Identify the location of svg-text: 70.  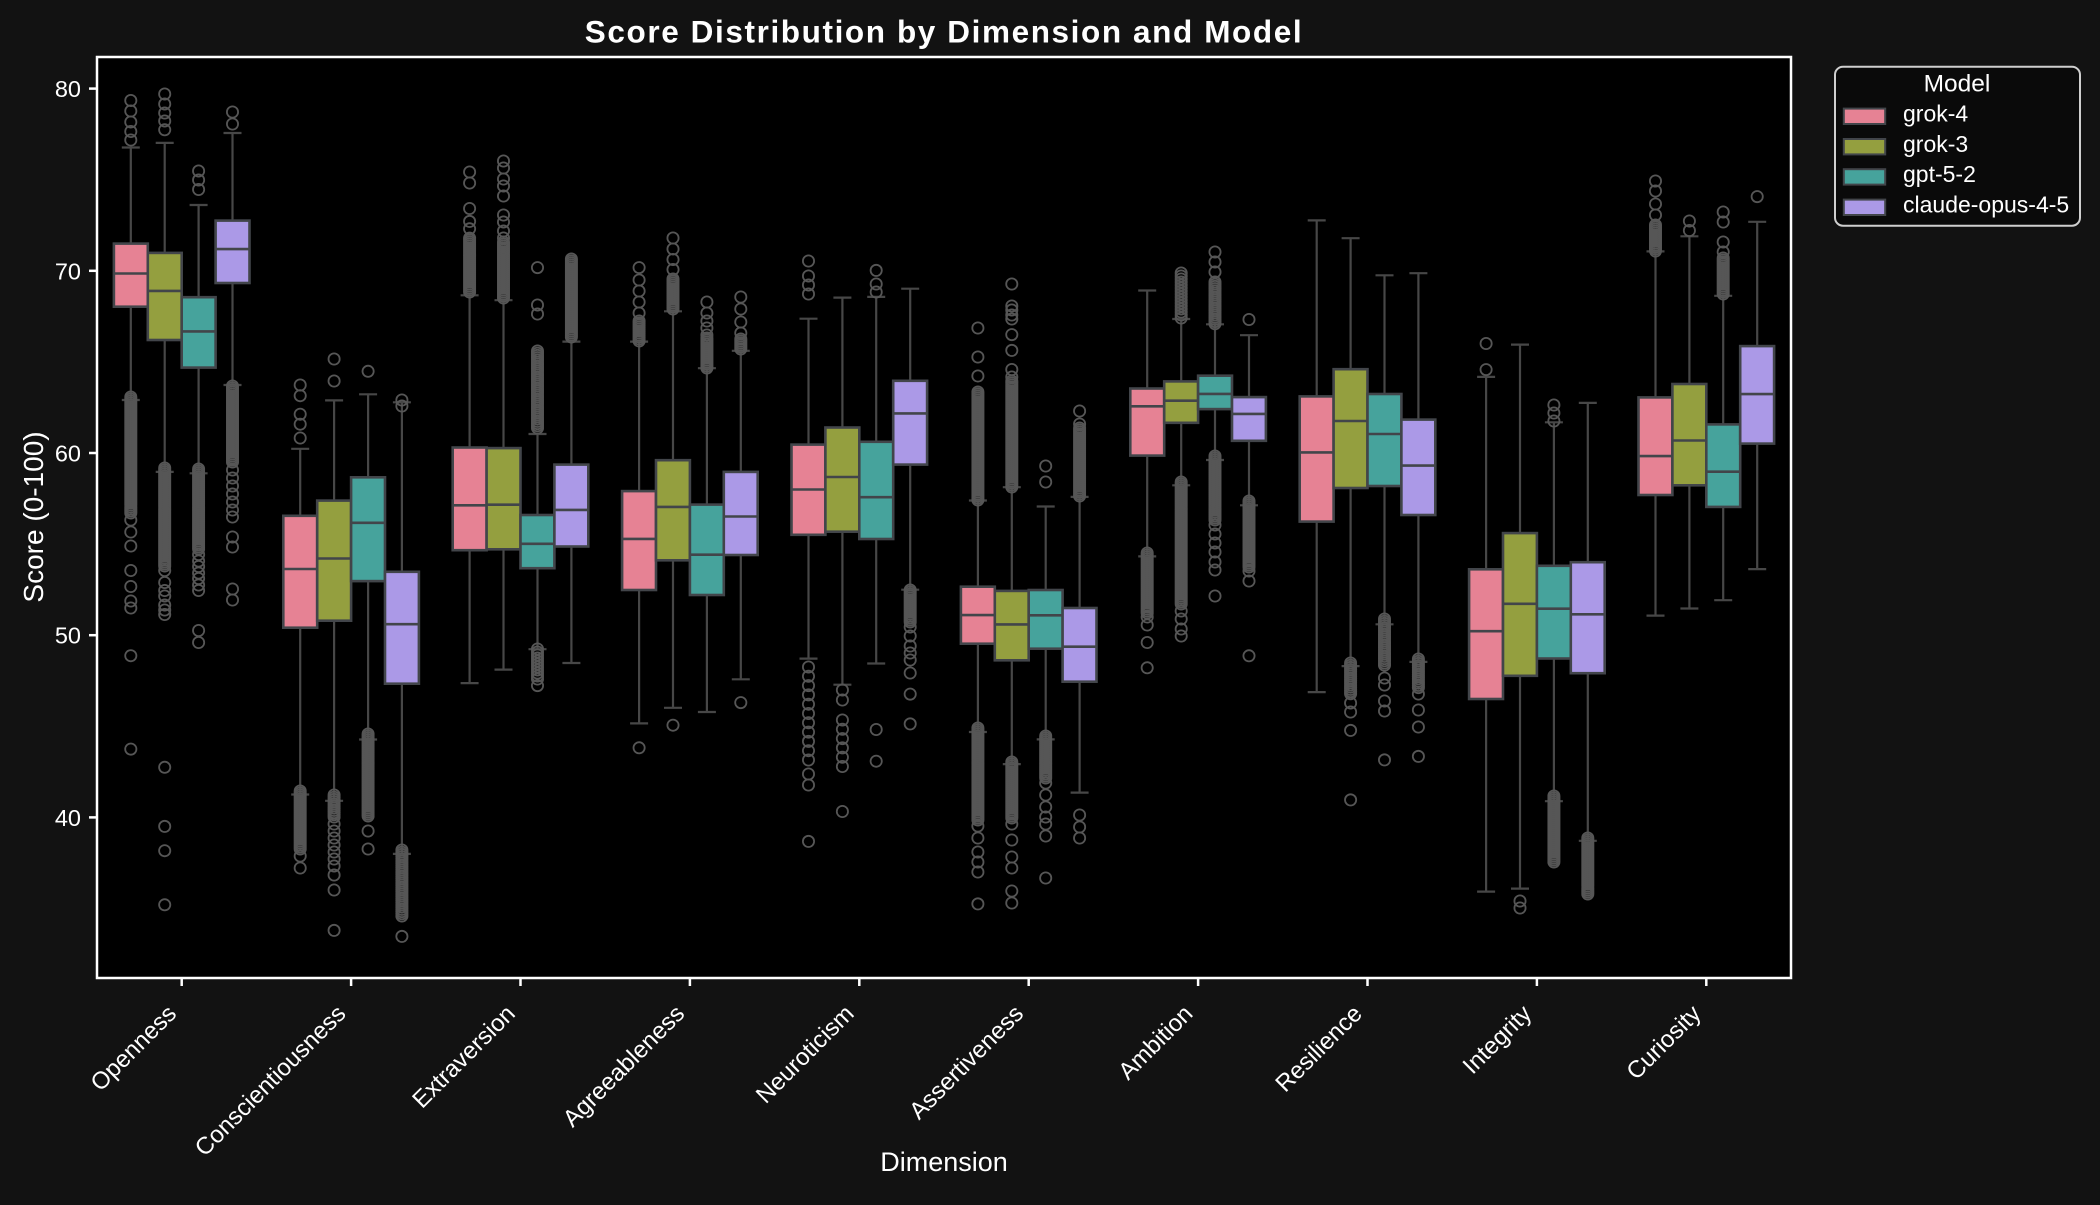
(68, 271).